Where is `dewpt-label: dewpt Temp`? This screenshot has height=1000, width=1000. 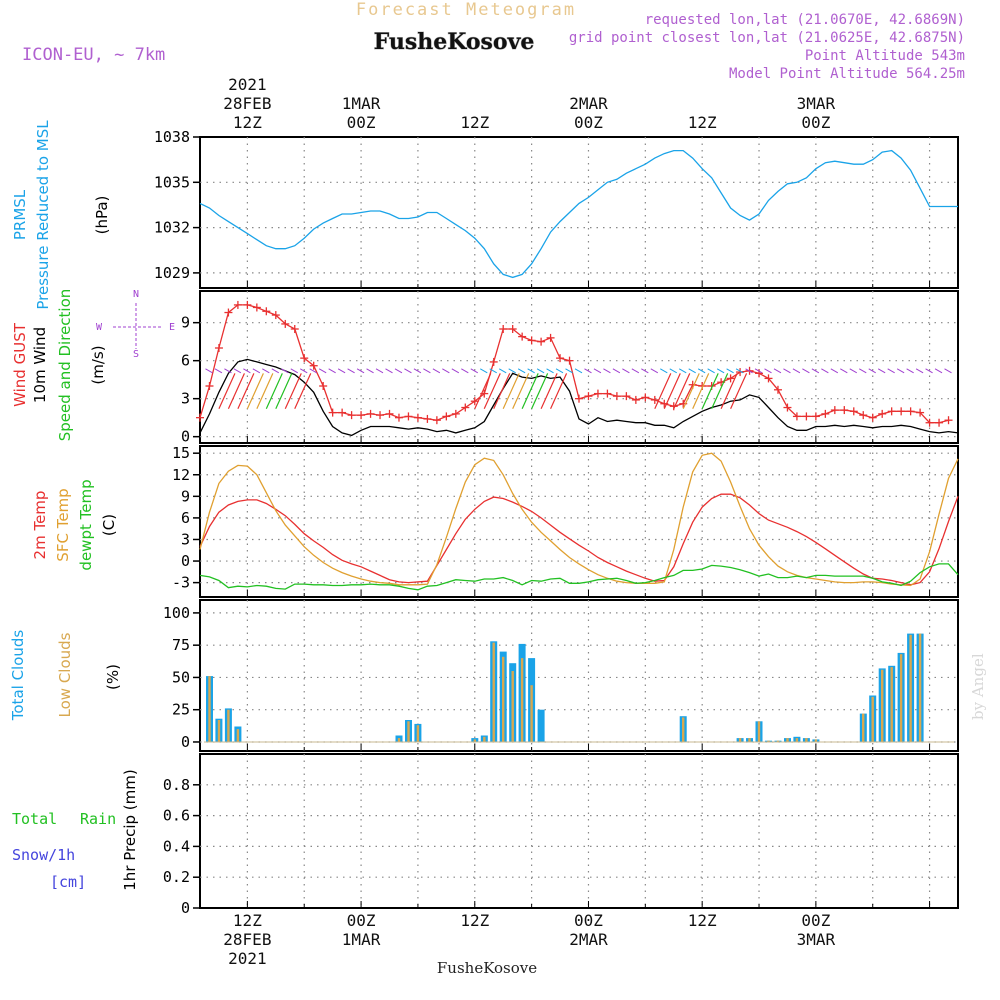 dewpt-label: dewpt Temp is located at coordinates (86, 524).